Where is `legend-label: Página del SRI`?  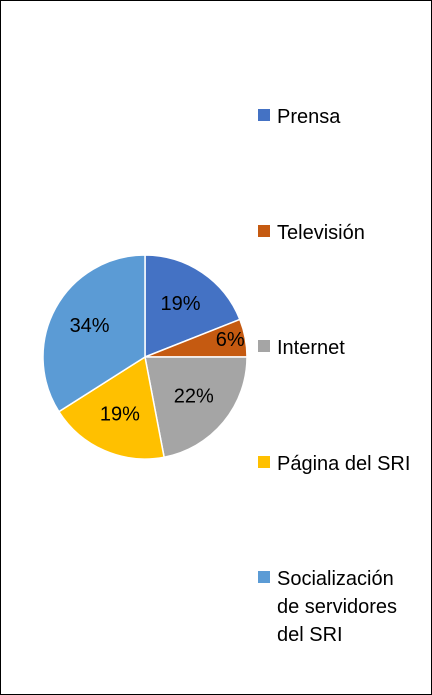
legend-label: Página del SRI is located at coordinates (344, 463).